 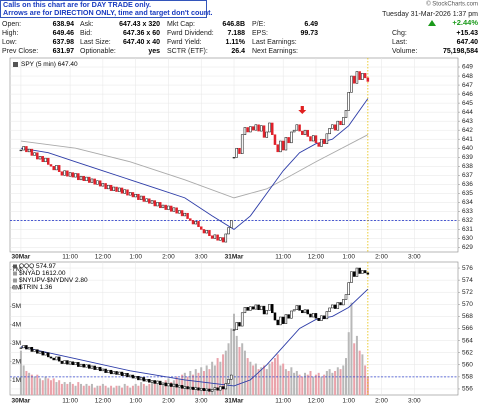 I want to click on y-tick-label: 642, so click(x=467, y=130).